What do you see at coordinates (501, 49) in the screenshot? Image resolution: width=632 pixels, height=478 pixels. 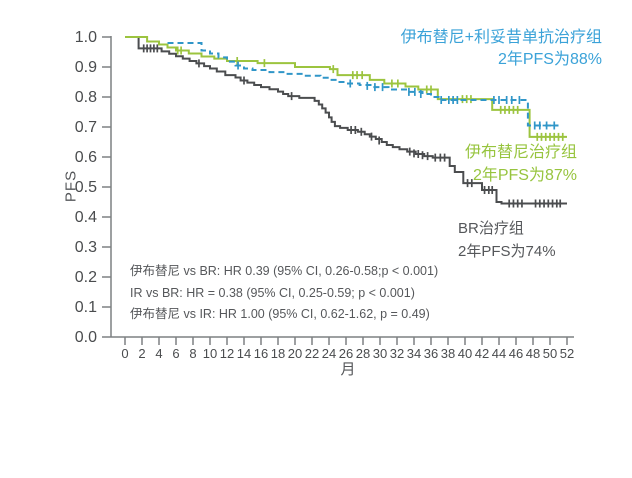 I see `group-label-ir: 伊布替尼+利妥昔单抗治疗组 2年PFS为88%` at bounding box center [501, 49].